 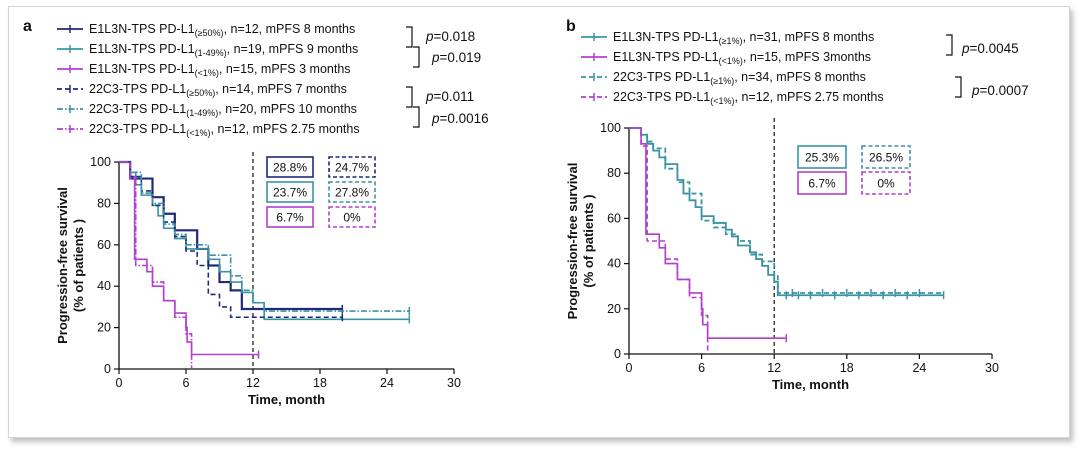 I want to click on legend-entry-stats: , n=19, mPFS 9 months, so click(x=293, y=49).